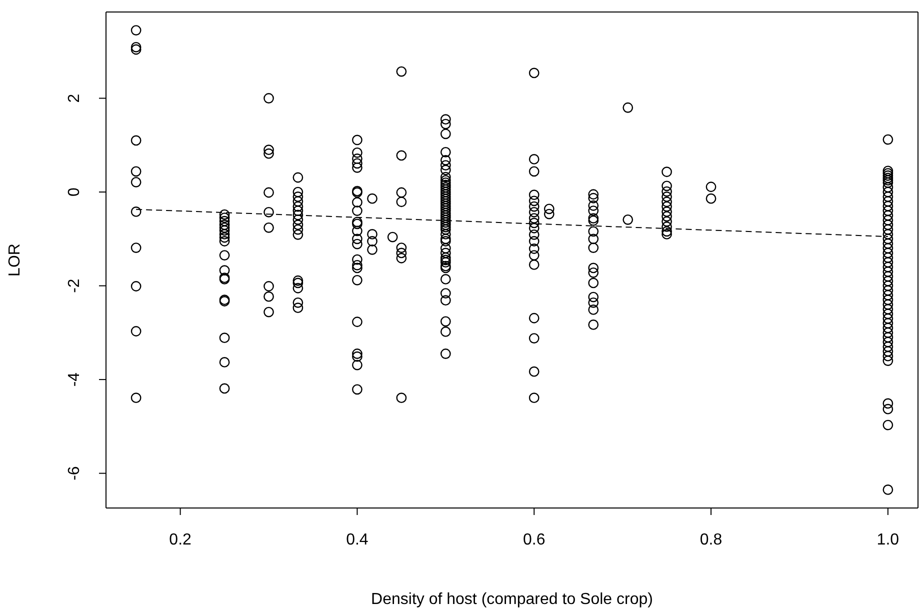  I want to click on y-tick-label: -4, so click(74, 379).